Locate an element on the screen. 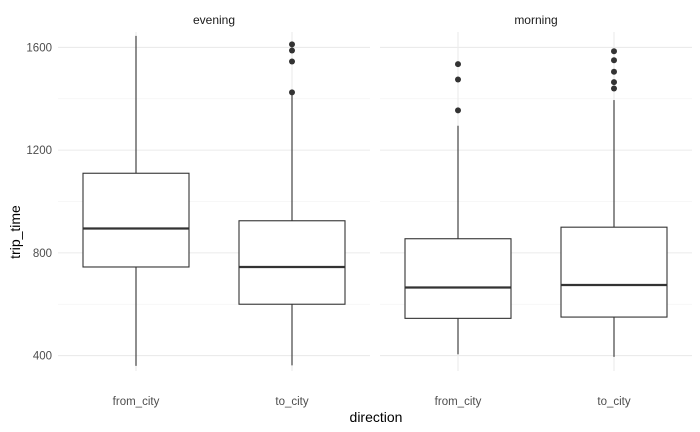 This screenshot has height=432, width=700. box-evening-from_city is located at coordinates (136, 200).